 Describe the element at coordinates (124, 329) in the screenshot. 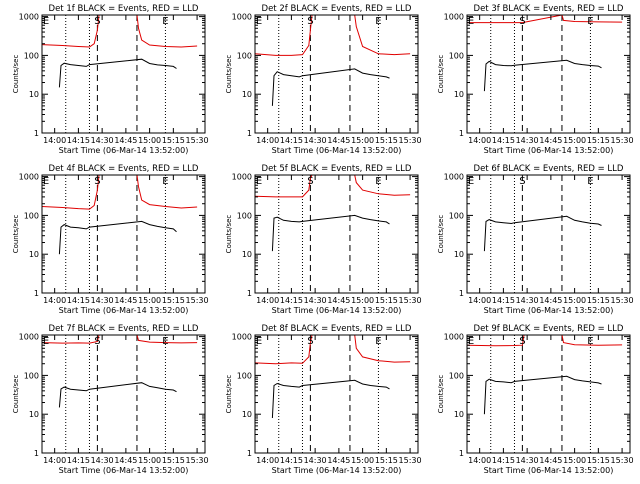

I see `chart-title: Det 7f BLACK = Events, RED = LLD` at that location.